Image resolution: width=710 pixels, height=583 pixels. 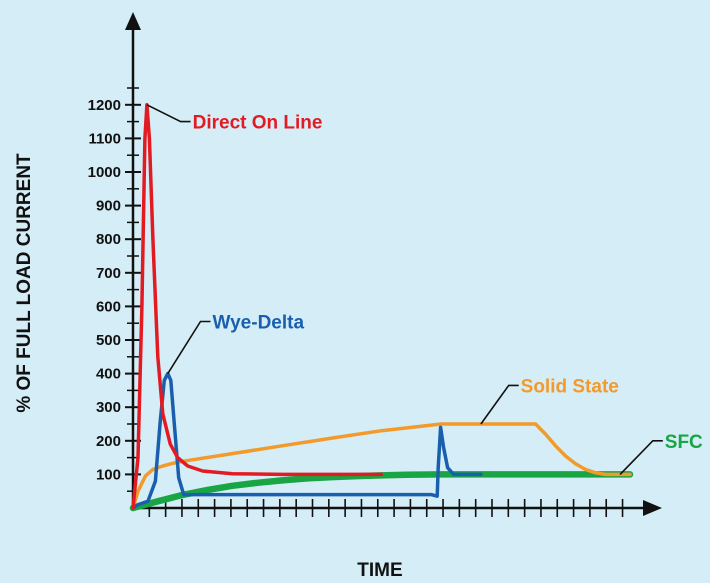 What do you see at coordinates (108, 239) in the screenshot?
I see `y-tick-label: 800` at bounding box center [108, 239].